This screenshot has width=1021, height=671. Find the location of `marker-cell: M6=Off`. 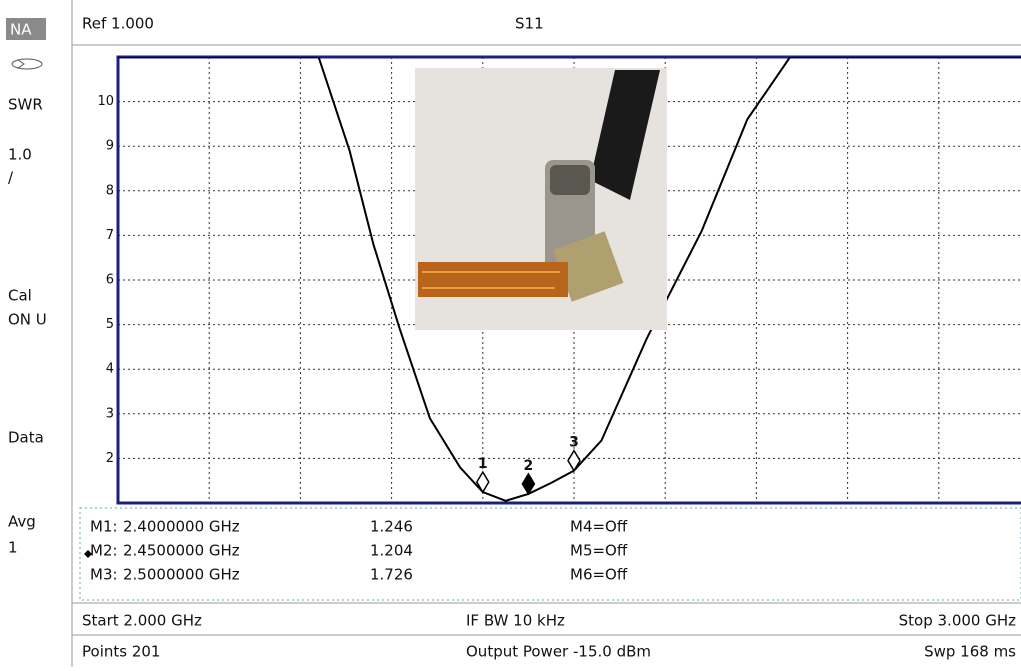

marker-cell: M6=Off is located at coordinates (599, 575).